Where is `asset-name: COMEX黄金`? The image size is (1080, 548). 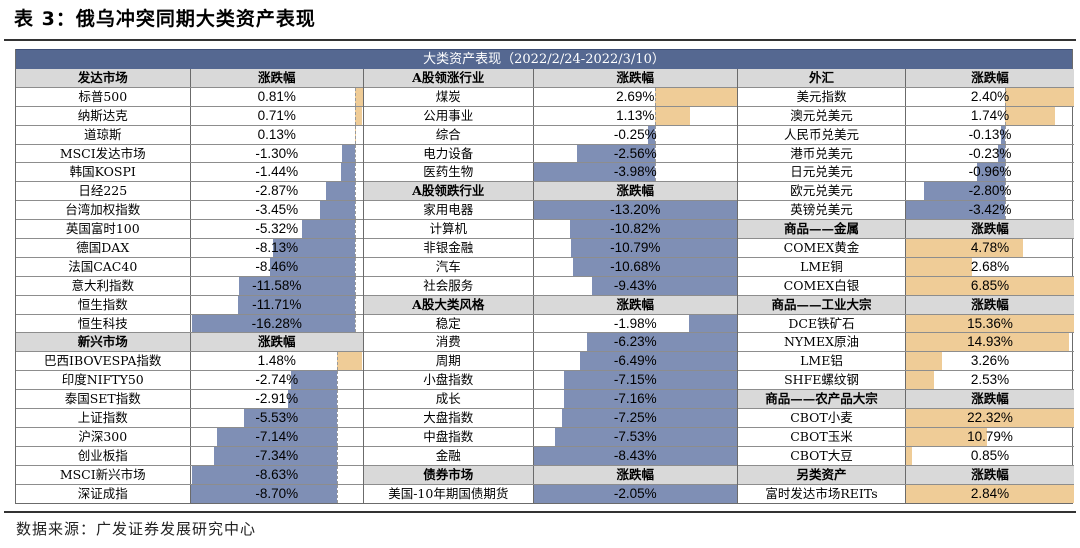
asset-name: COMEX黄金 is located at coordinates (822, 248).